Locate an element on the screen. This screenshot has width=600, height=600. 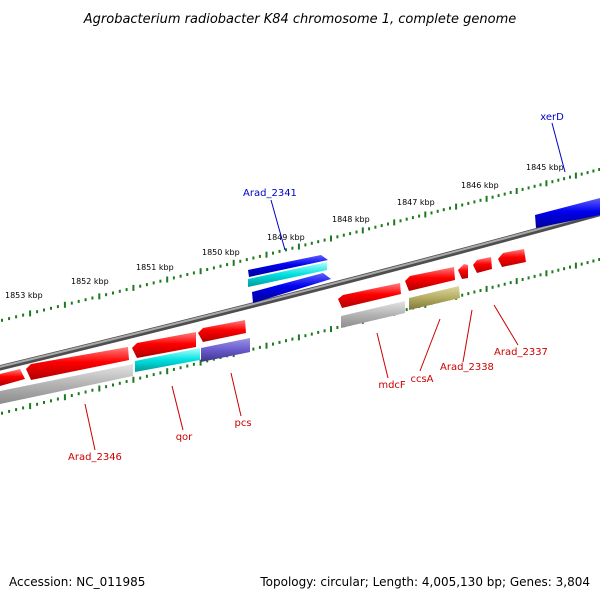
gene-label-arad-2338: Arad_2338 is located at coordinates (467, 367).